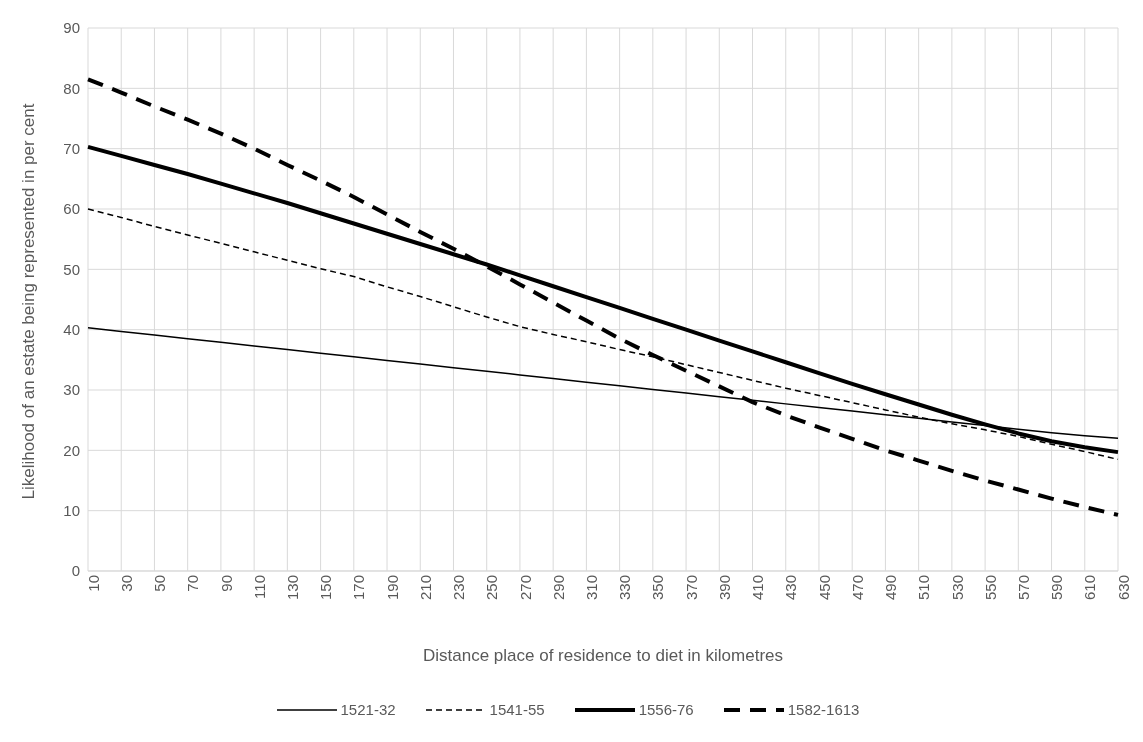  What do you see at coordinates (71, 28) in the screenshot?
I see `y-tick-label: 90` at bounding box center [71, 28].